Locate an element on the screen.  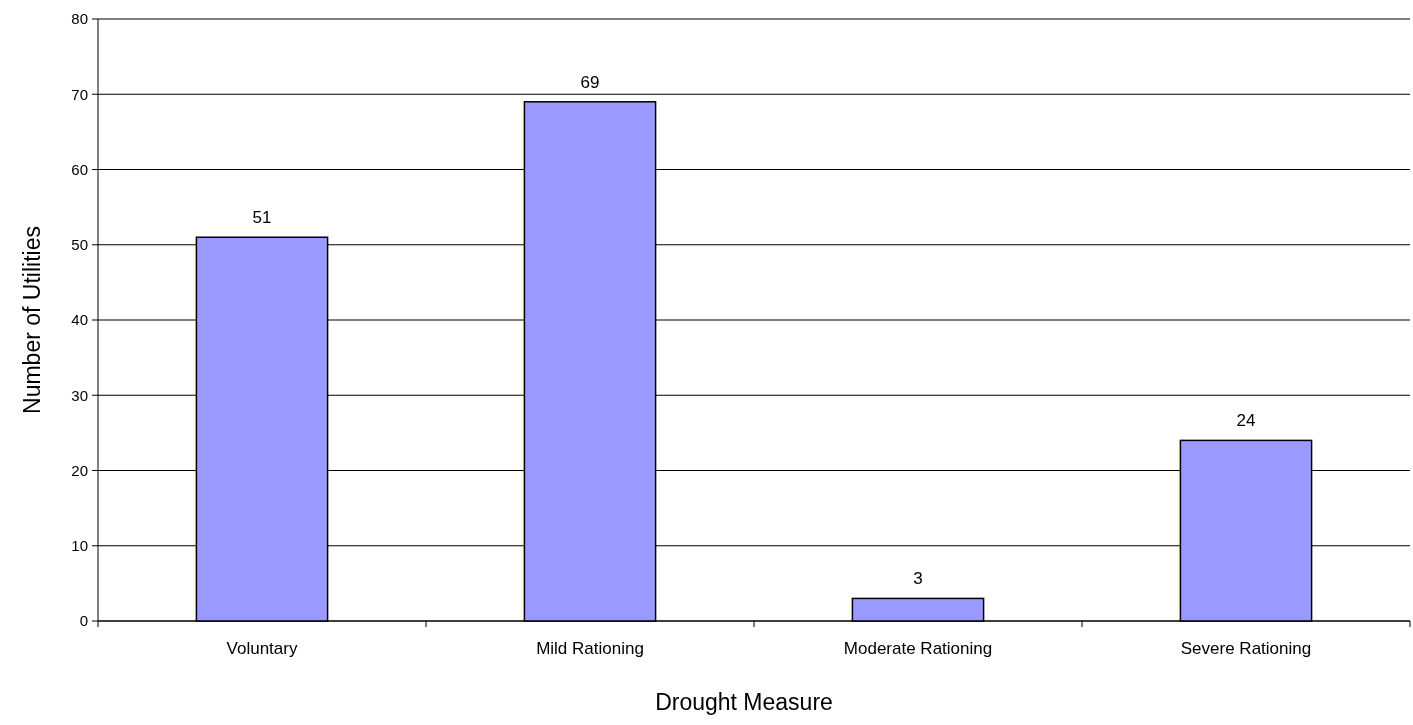
data-label: 24 is located at coordinates (1246, 421).